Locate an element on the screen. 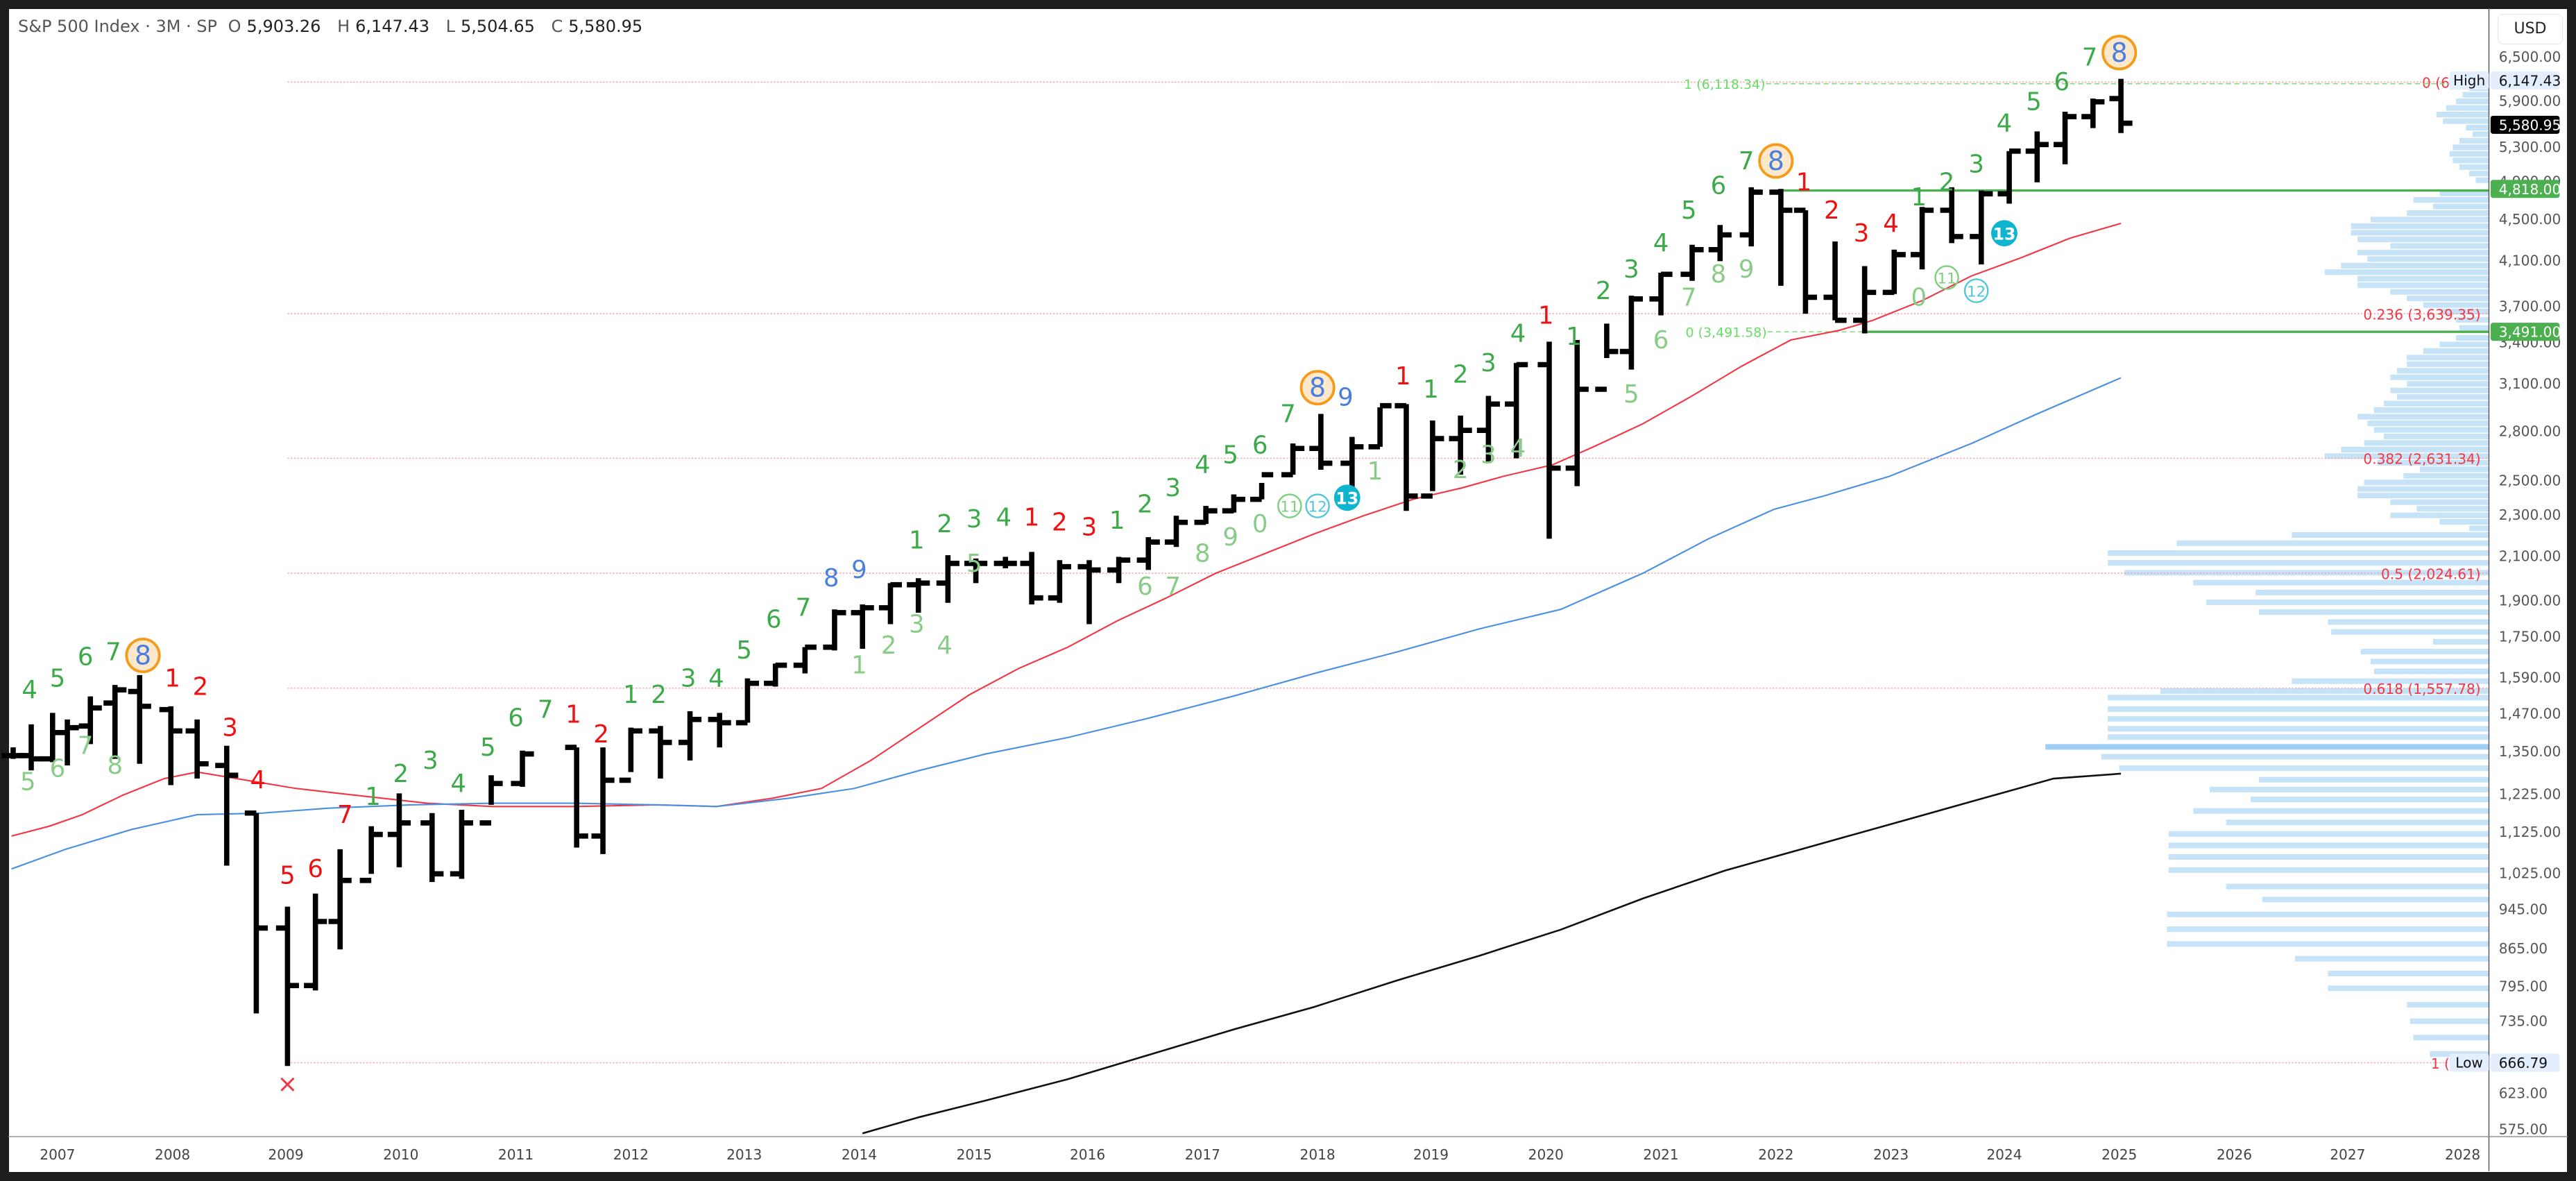  year-tick: 2023 is located at coordinates (1891, 1154).